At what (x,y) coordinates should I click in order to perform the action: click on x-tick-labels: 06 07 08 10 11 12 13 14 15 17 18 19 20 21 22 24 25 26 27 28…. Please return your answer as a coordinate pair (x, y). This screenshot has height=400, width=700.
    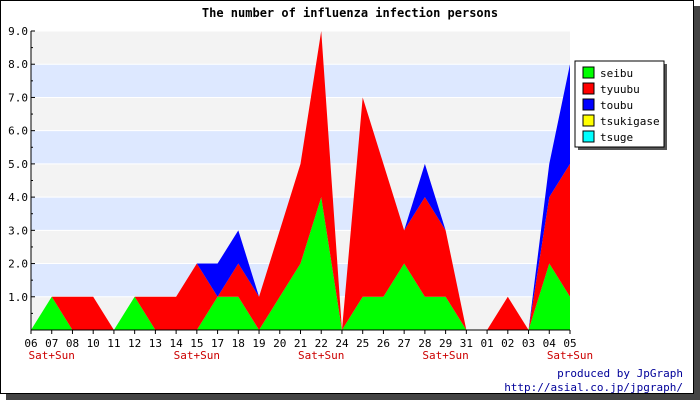
    Looking at the image, I should click on (308, 349).